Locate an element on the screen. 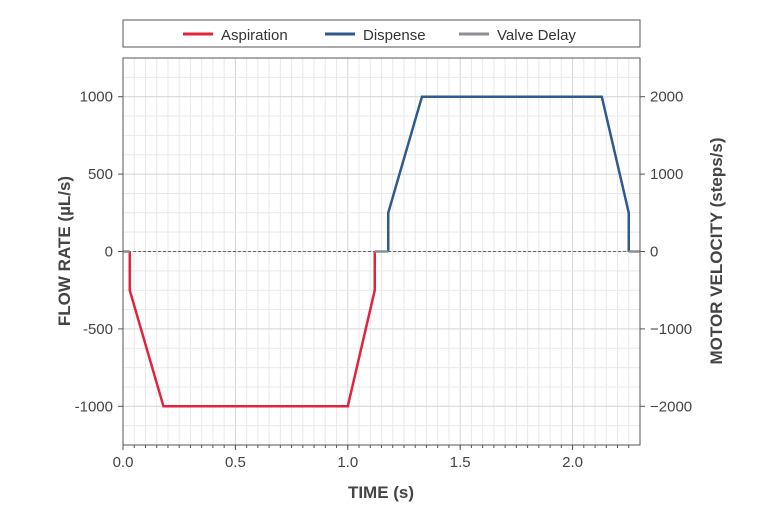 This screenshot has width=780, height=520. series-line-dispense is located at coordinates (508, 173).